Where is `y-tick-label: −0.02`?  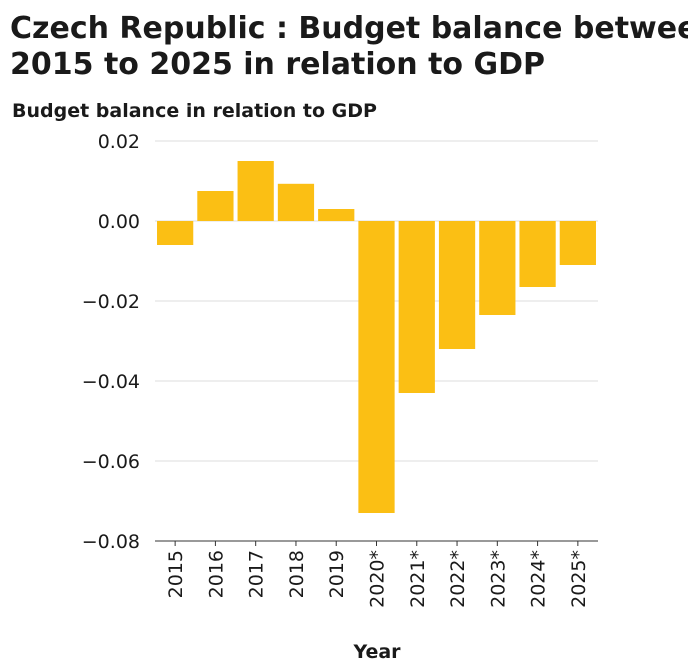 y-tick-label: −0.02 is located at coordinates (111, 302).